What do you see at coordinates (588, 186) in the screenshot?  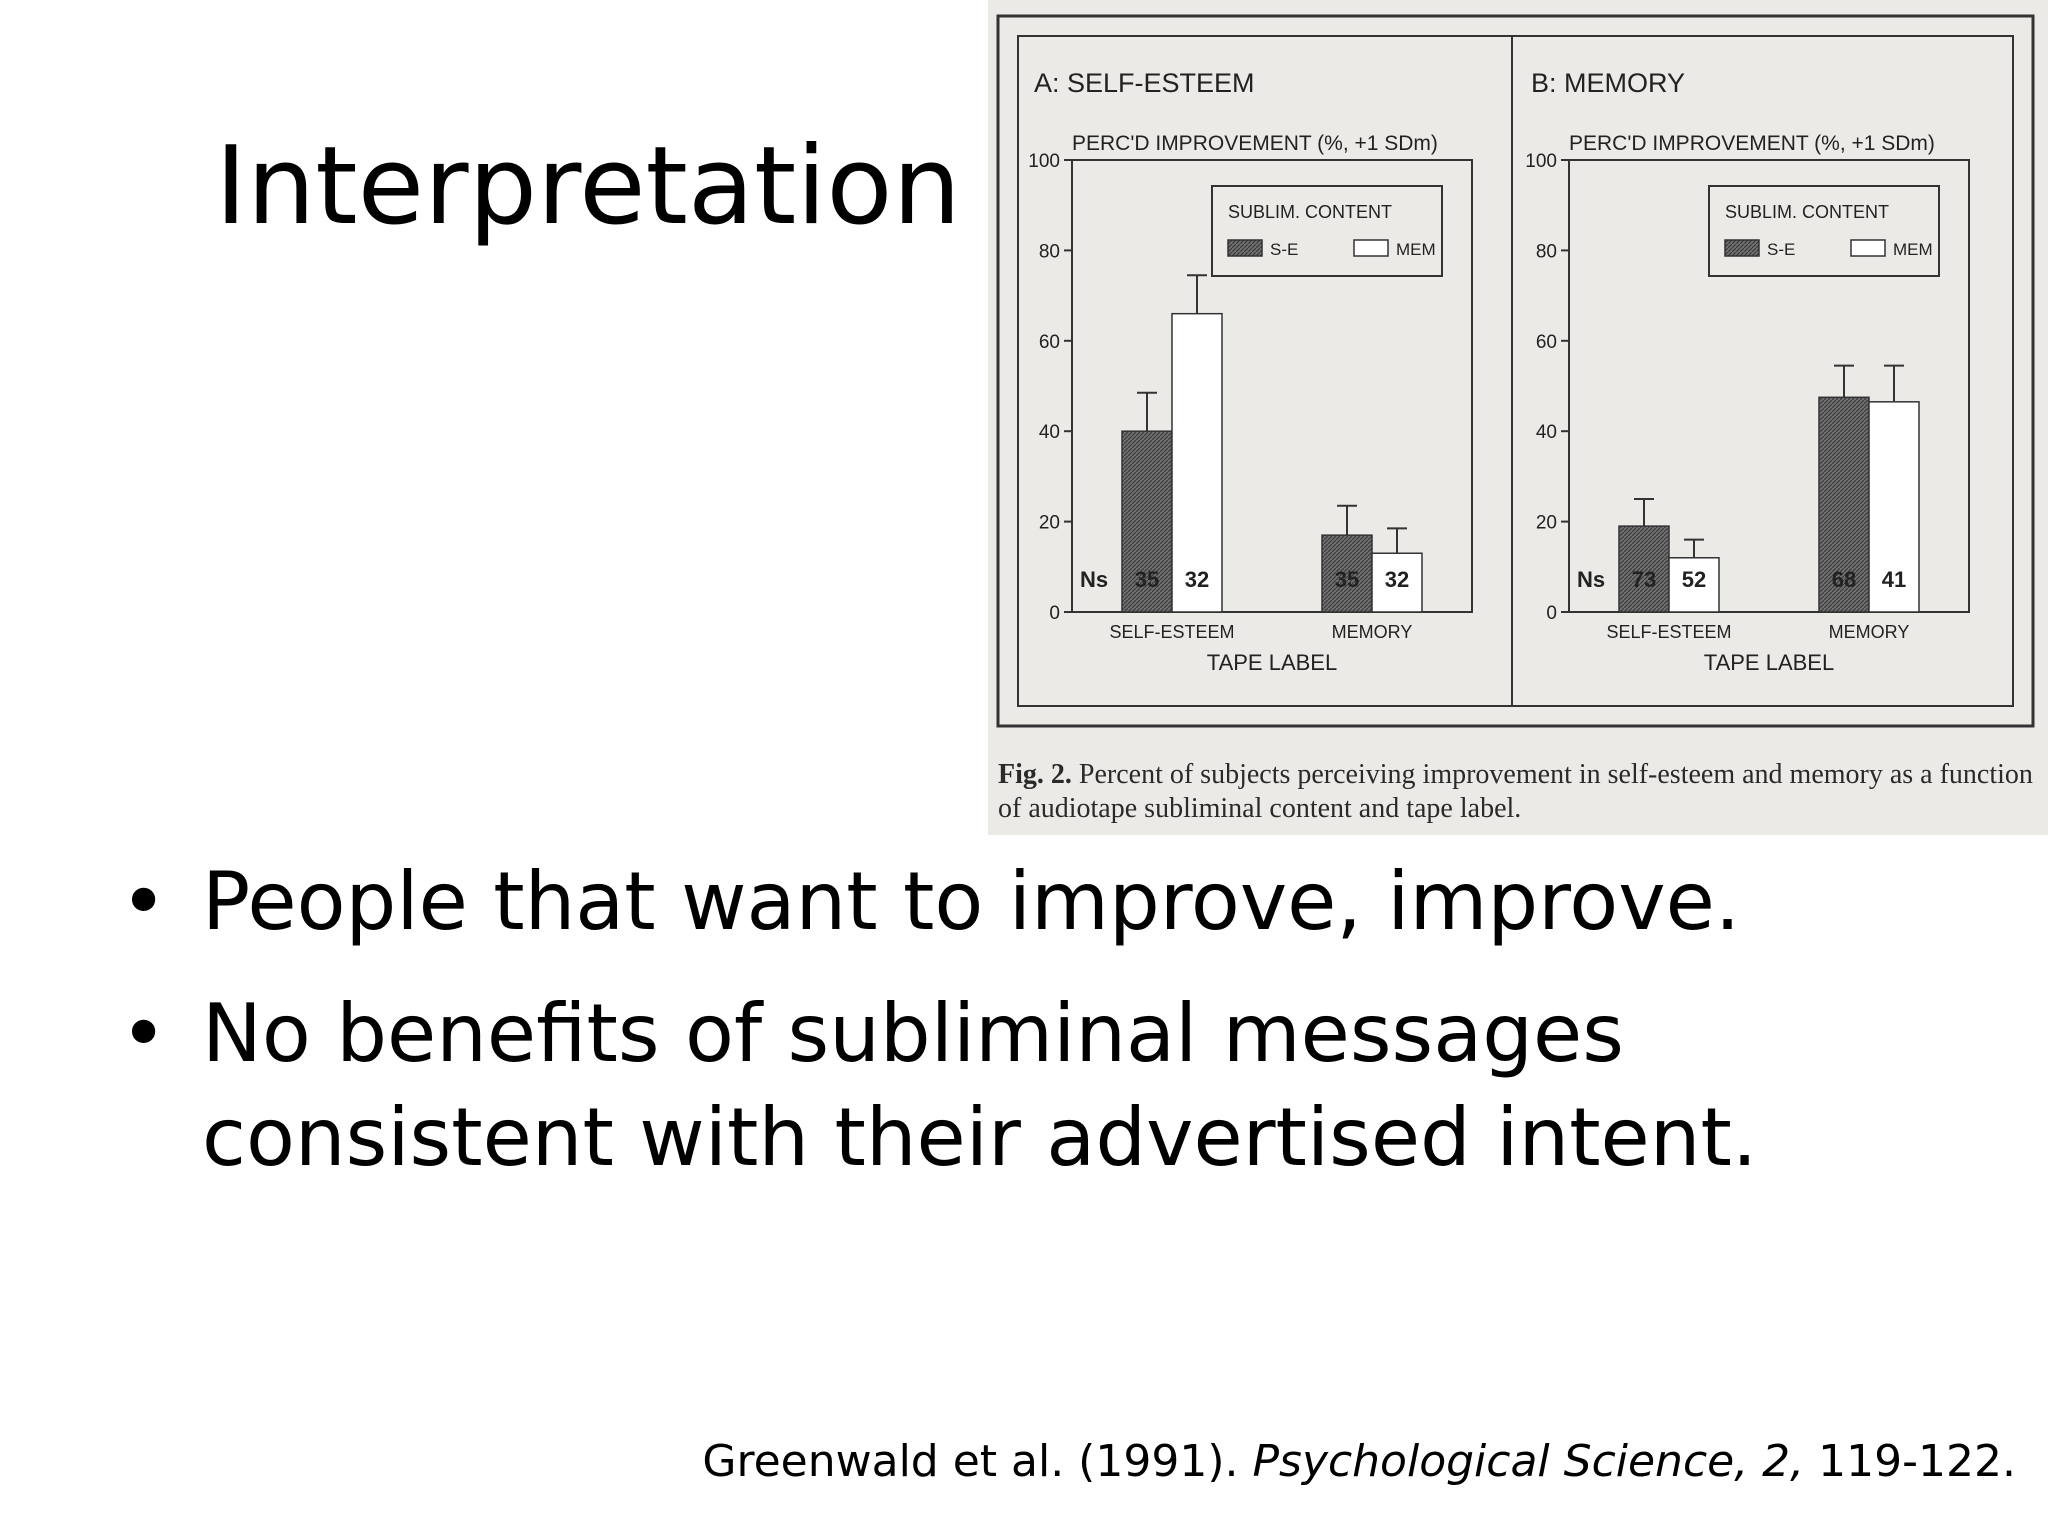 I see `slide-title: Interpretation` at bounding box center [588, 186].